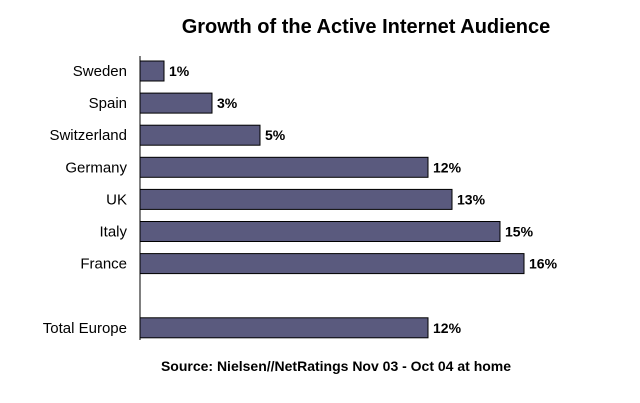 This screenshot has height=403, width=640. What do you see at coordinates (96, 167) in the screenshot?
I see `category-label: Germany` at bounding box center [96, 167].